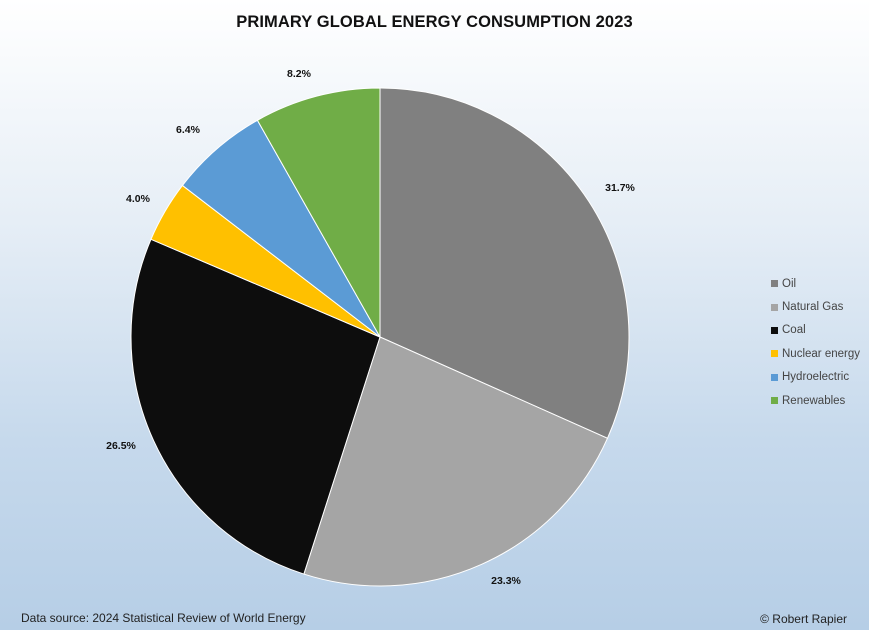 Image resolution: width=869 pixels, height=630 pixels. Describe the element at coordinates (121, 446) in the screenshot. I see `data-label-coal: 26.5%` at that location.